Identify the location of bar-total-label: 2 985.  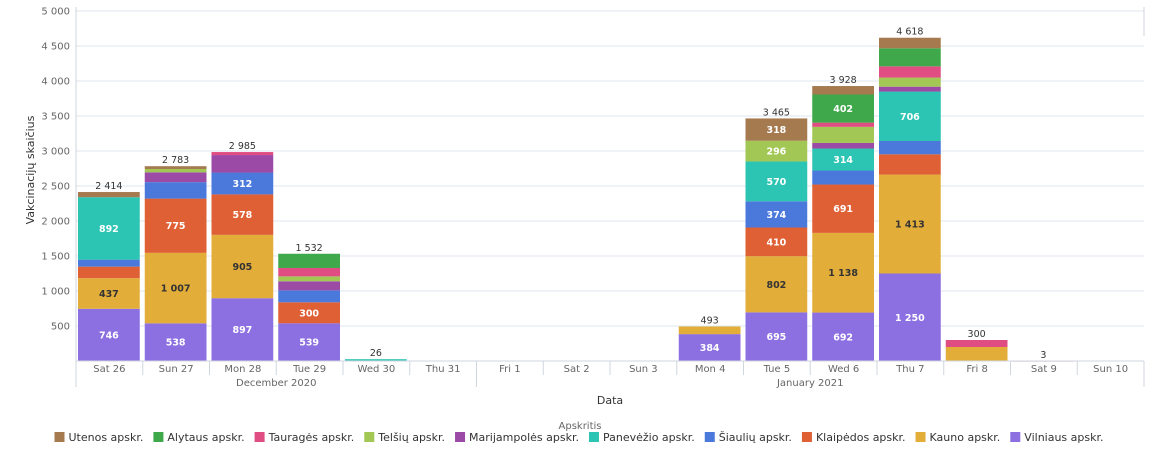
(242, 146).